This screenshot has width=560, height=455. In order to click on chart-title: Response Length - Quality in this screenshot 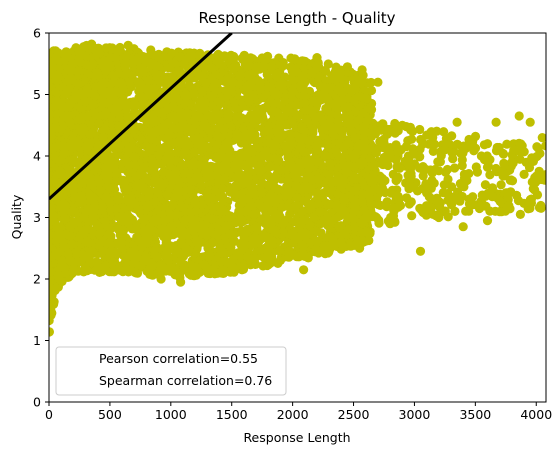, I will do `click(296, 18)`.